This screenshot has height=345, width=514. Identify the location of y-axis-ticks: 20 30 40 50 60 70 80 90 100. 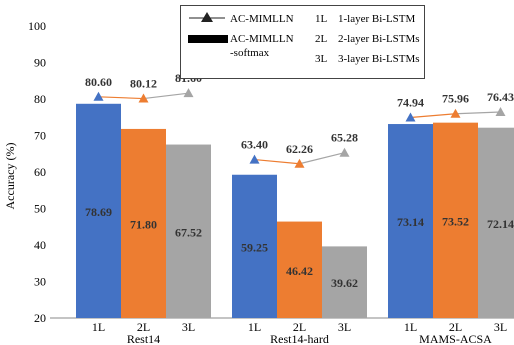
(37, 172).